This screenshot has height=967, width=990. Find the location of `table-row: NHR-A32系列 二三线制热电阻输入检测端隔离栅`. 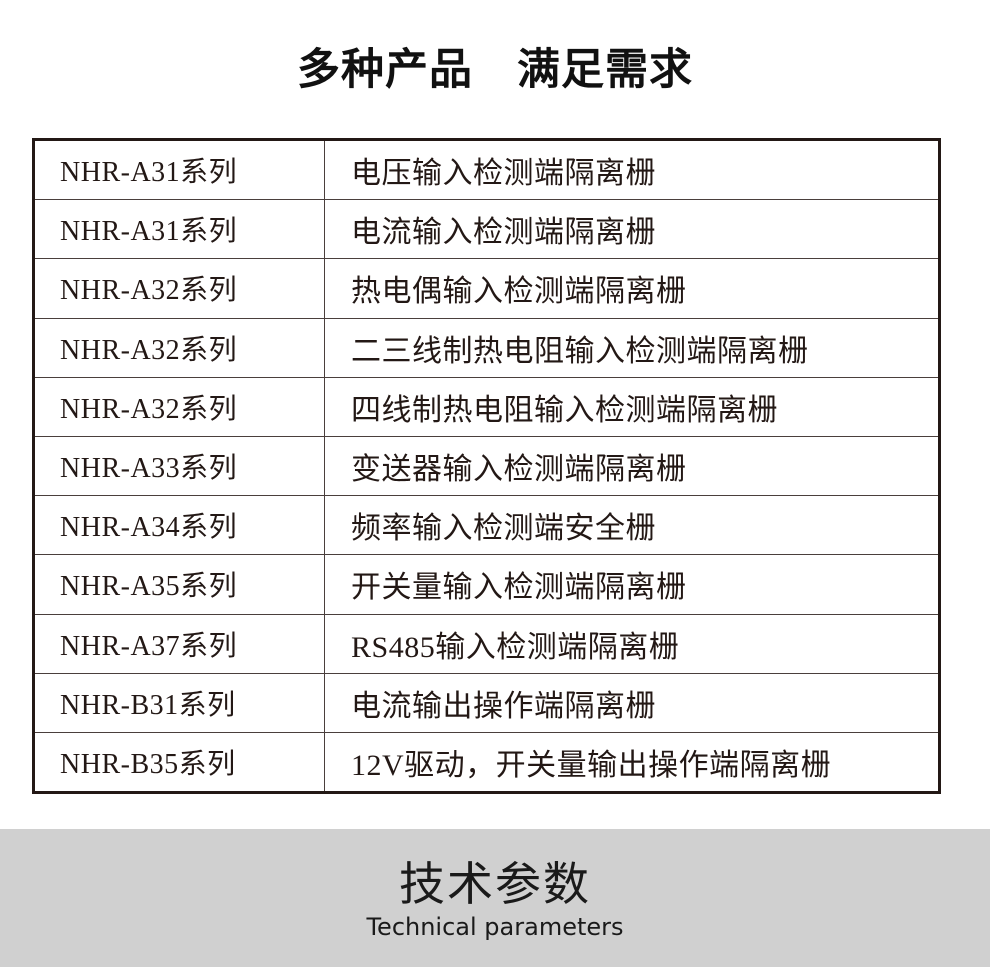

table-row: NHR-A32系列 二三线制热电阻输入检测端隔离栅 is located at coordinates (486, 348).